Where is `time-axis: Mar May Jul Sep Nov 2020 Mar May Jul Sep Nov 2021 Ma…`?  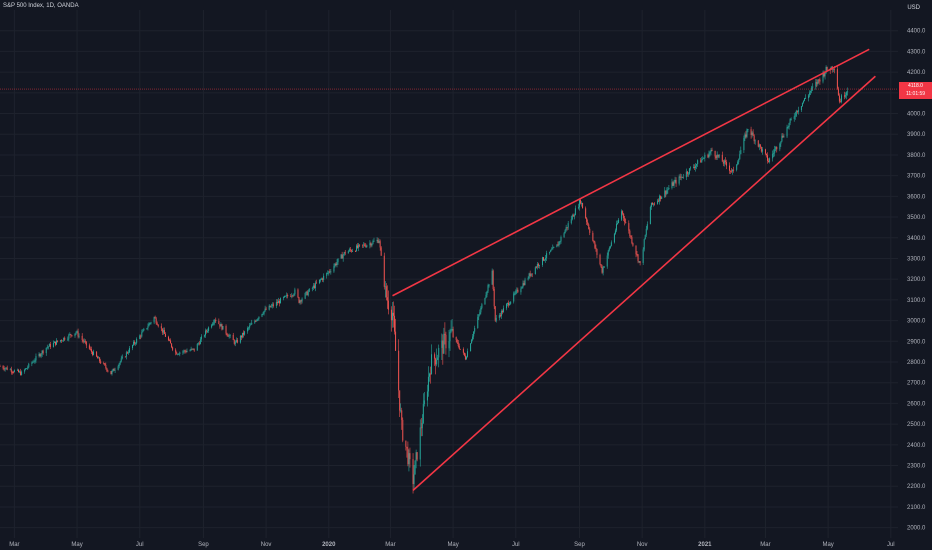
time-axis: Mar May Jul Sep Nov 2020 Mar May Jul Sep Nov 2021 Ma… is located at coordinates (451, 545).